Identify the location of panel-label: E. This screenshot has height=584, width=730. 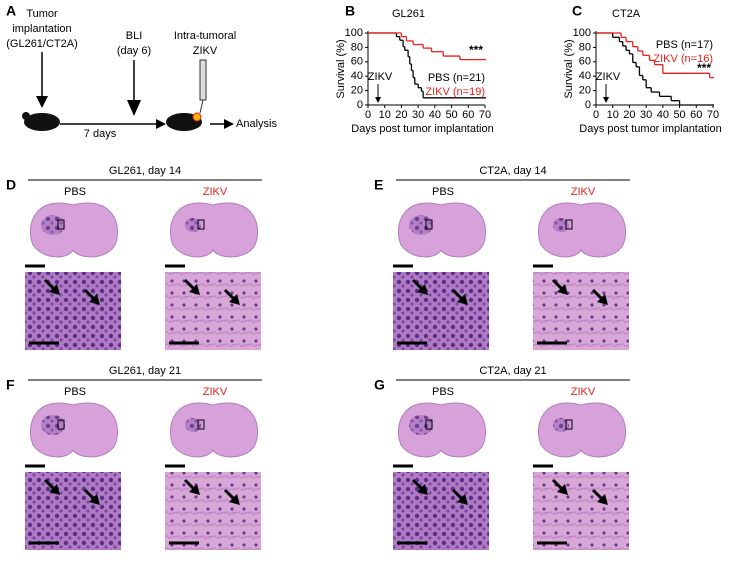
(378, 185).